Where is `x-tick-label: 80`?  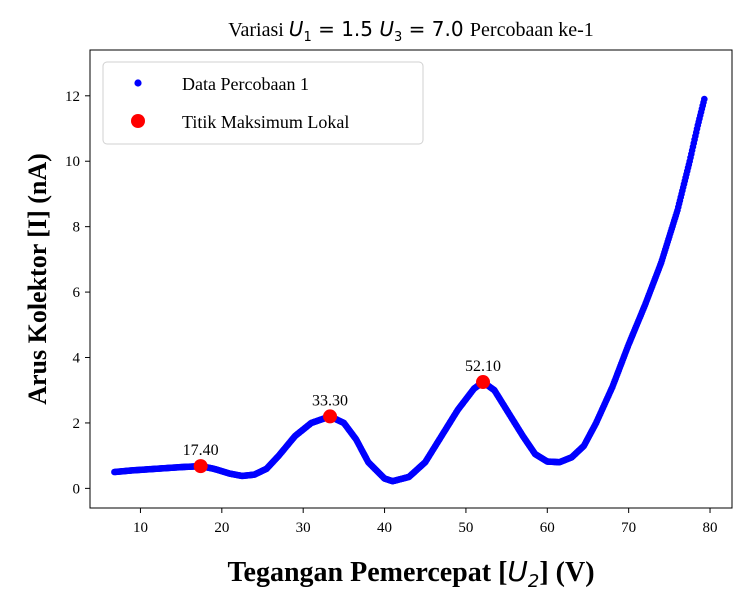
x-tick-label: 80 is located at coordinates (710, 528).